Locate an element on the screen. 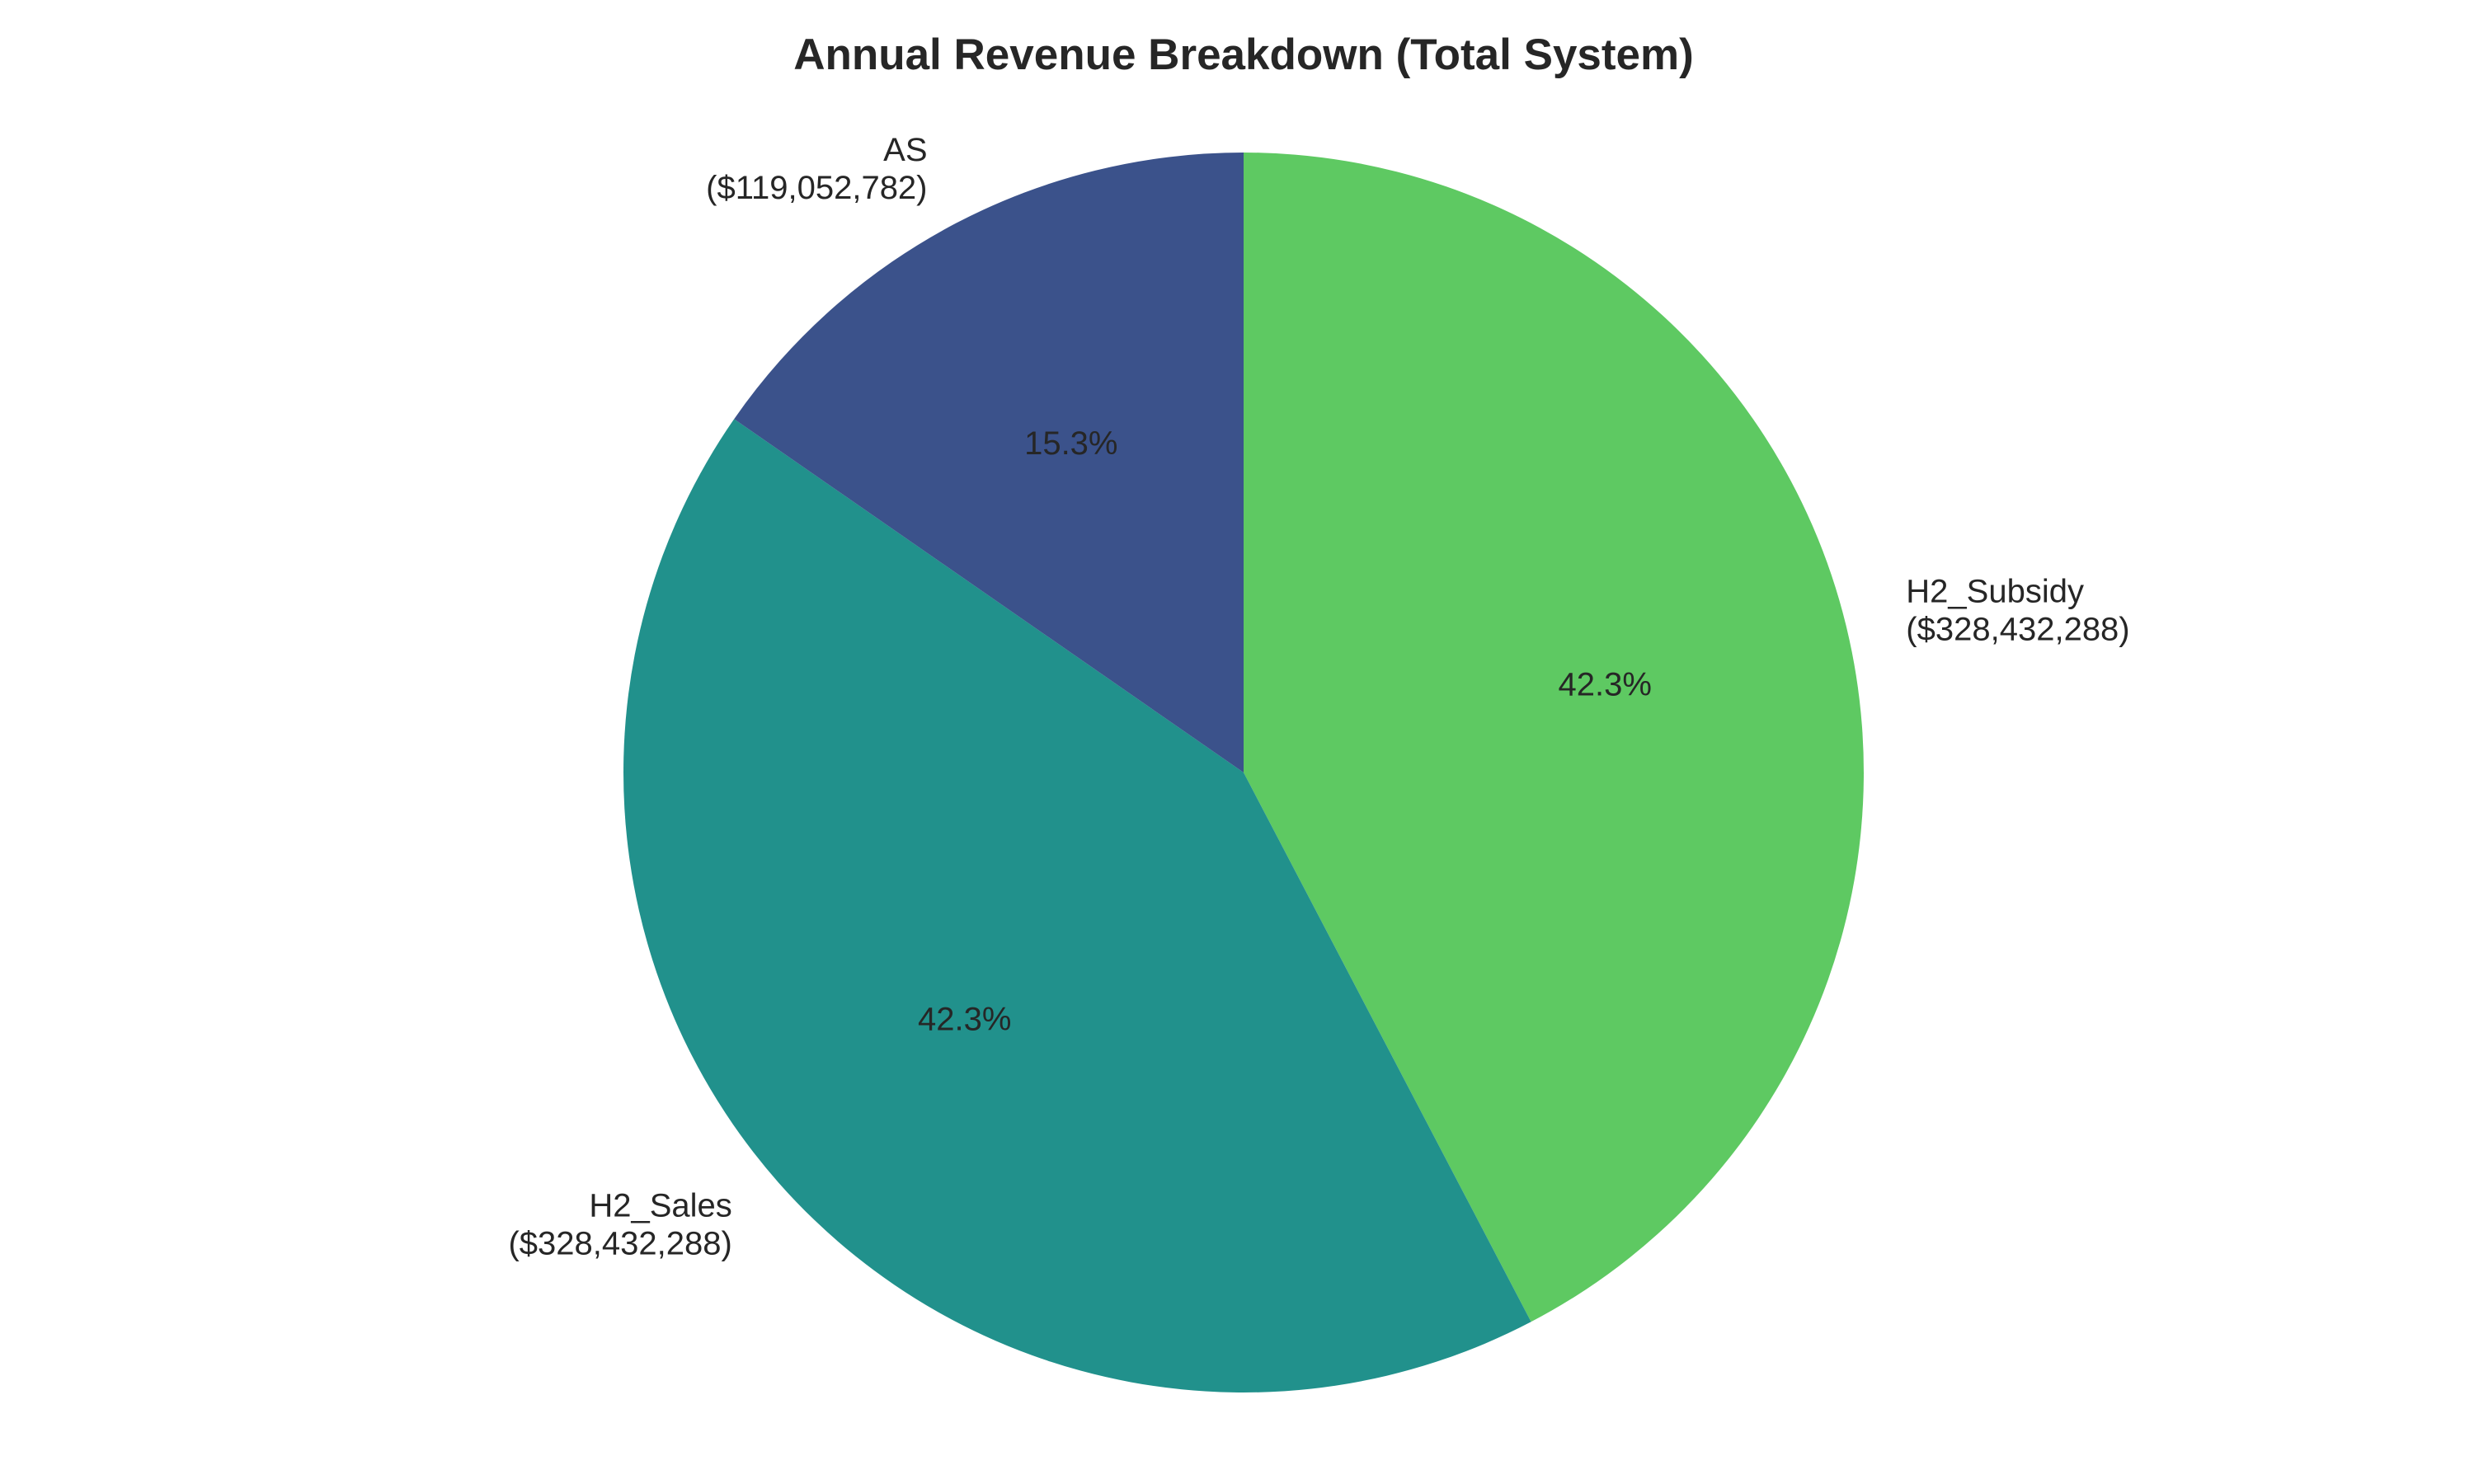 This screenshot has width=2474, height=1484. slice-label-as: AS ($119,052,782) is located at coordinates (816, 169).